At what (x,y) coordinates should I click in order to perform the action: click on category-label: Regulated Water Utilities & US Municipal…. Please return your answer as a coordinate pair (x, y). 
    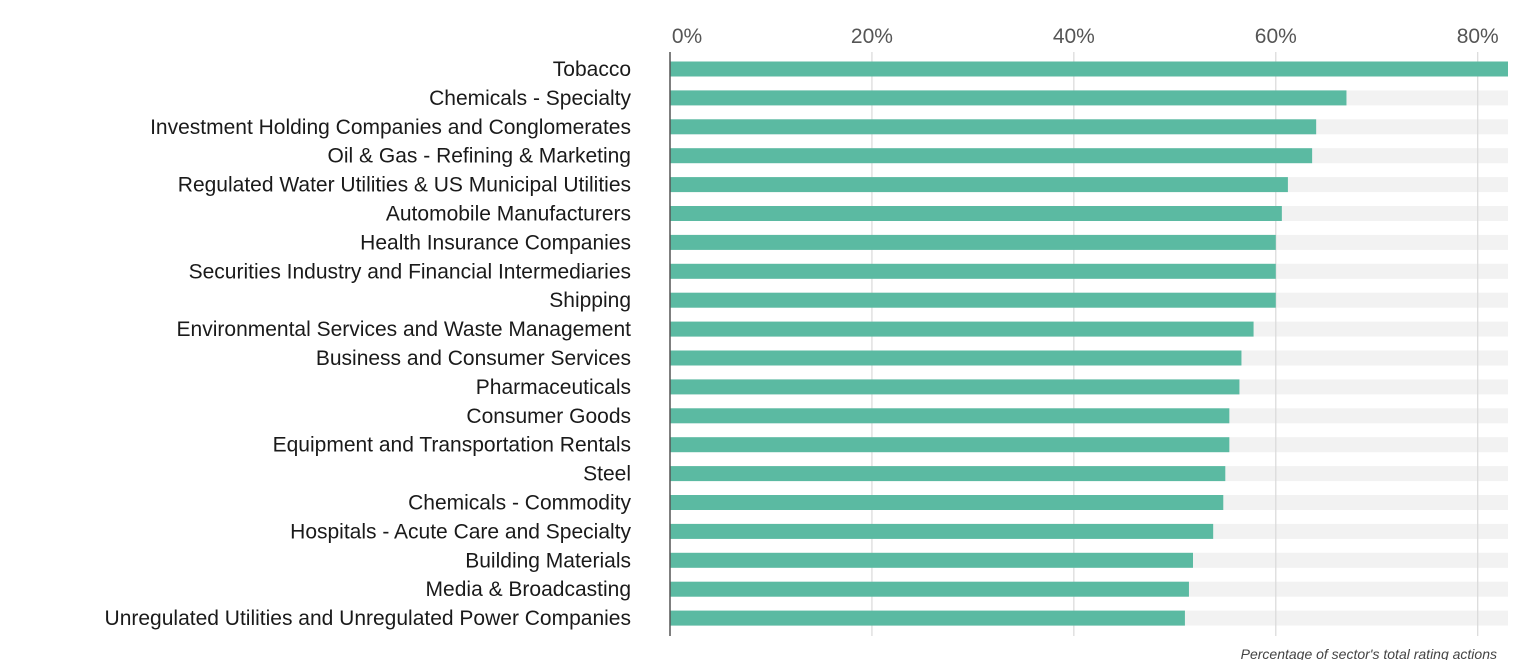
    Looking at the image, I should click on (404, 185).